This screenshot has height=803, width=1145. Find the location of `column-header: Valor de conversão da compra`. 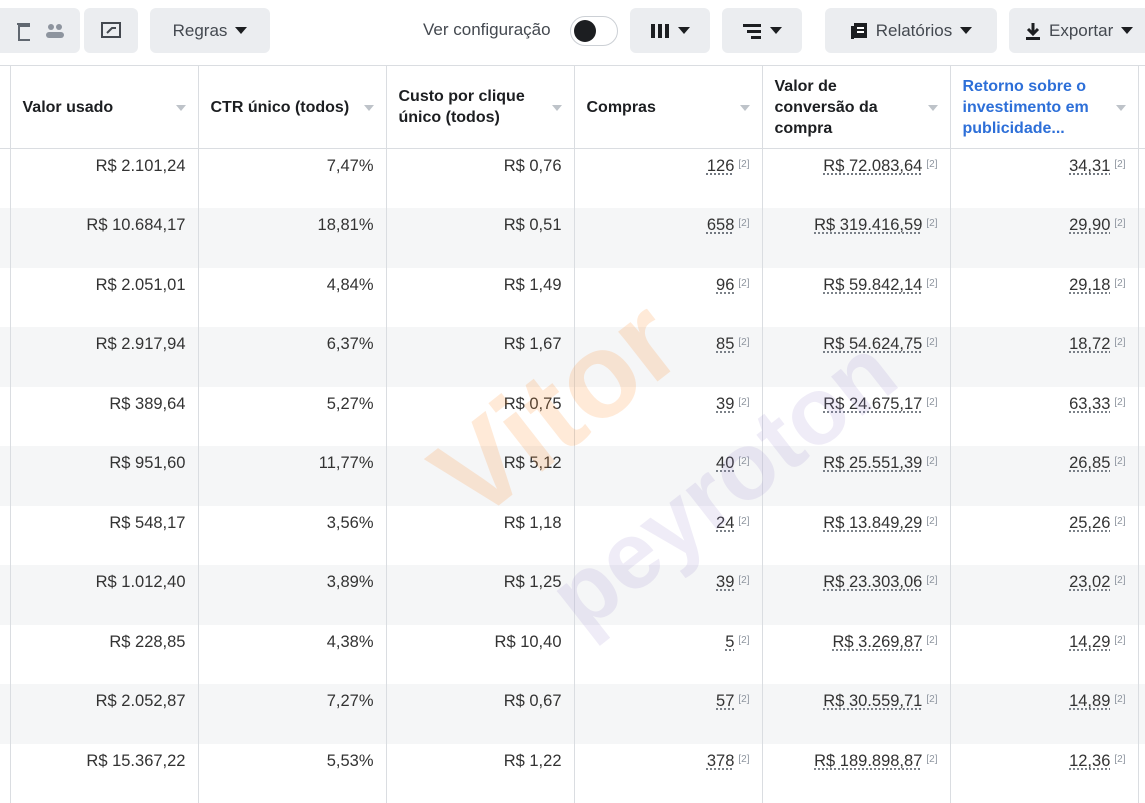

column-header: Valor de conversão da compra is located at coordinates (856, 107).